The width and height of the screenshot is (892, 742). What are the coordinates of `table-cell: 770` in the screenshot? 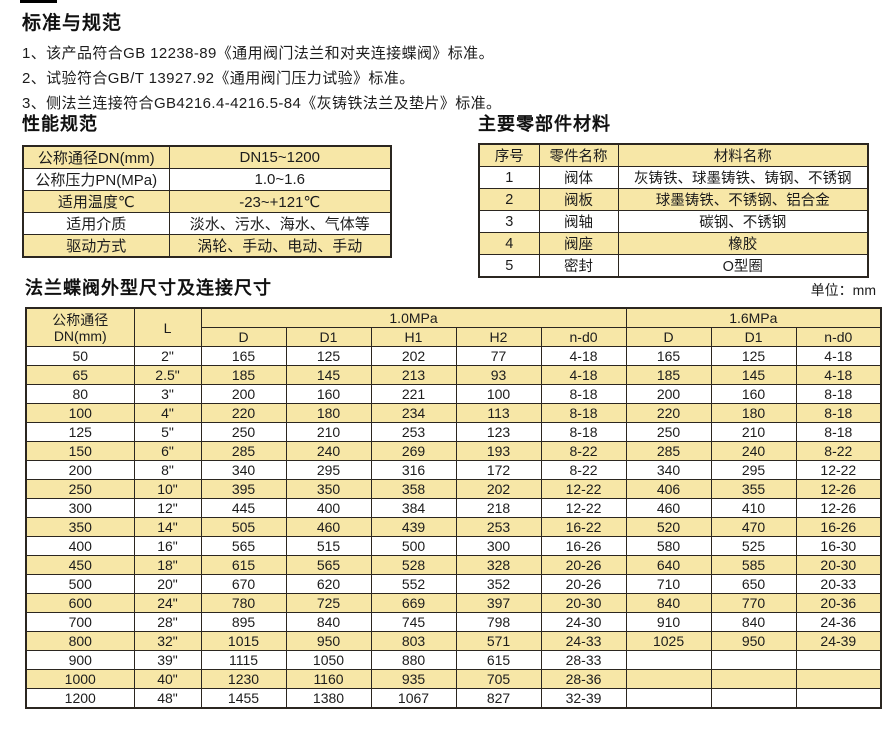 It's located at (753, 603).